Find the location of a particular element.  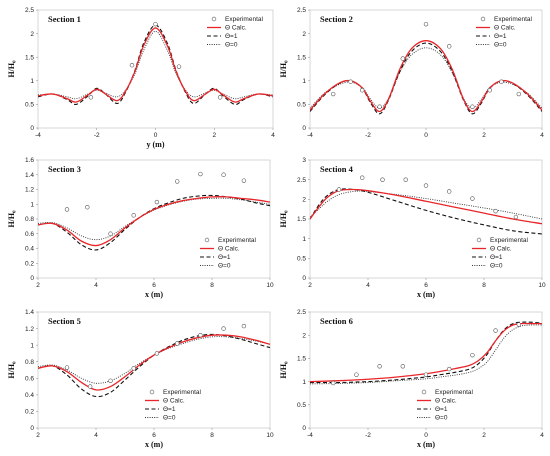

chart-title: Section 6 is located at coordinates (336, 321).